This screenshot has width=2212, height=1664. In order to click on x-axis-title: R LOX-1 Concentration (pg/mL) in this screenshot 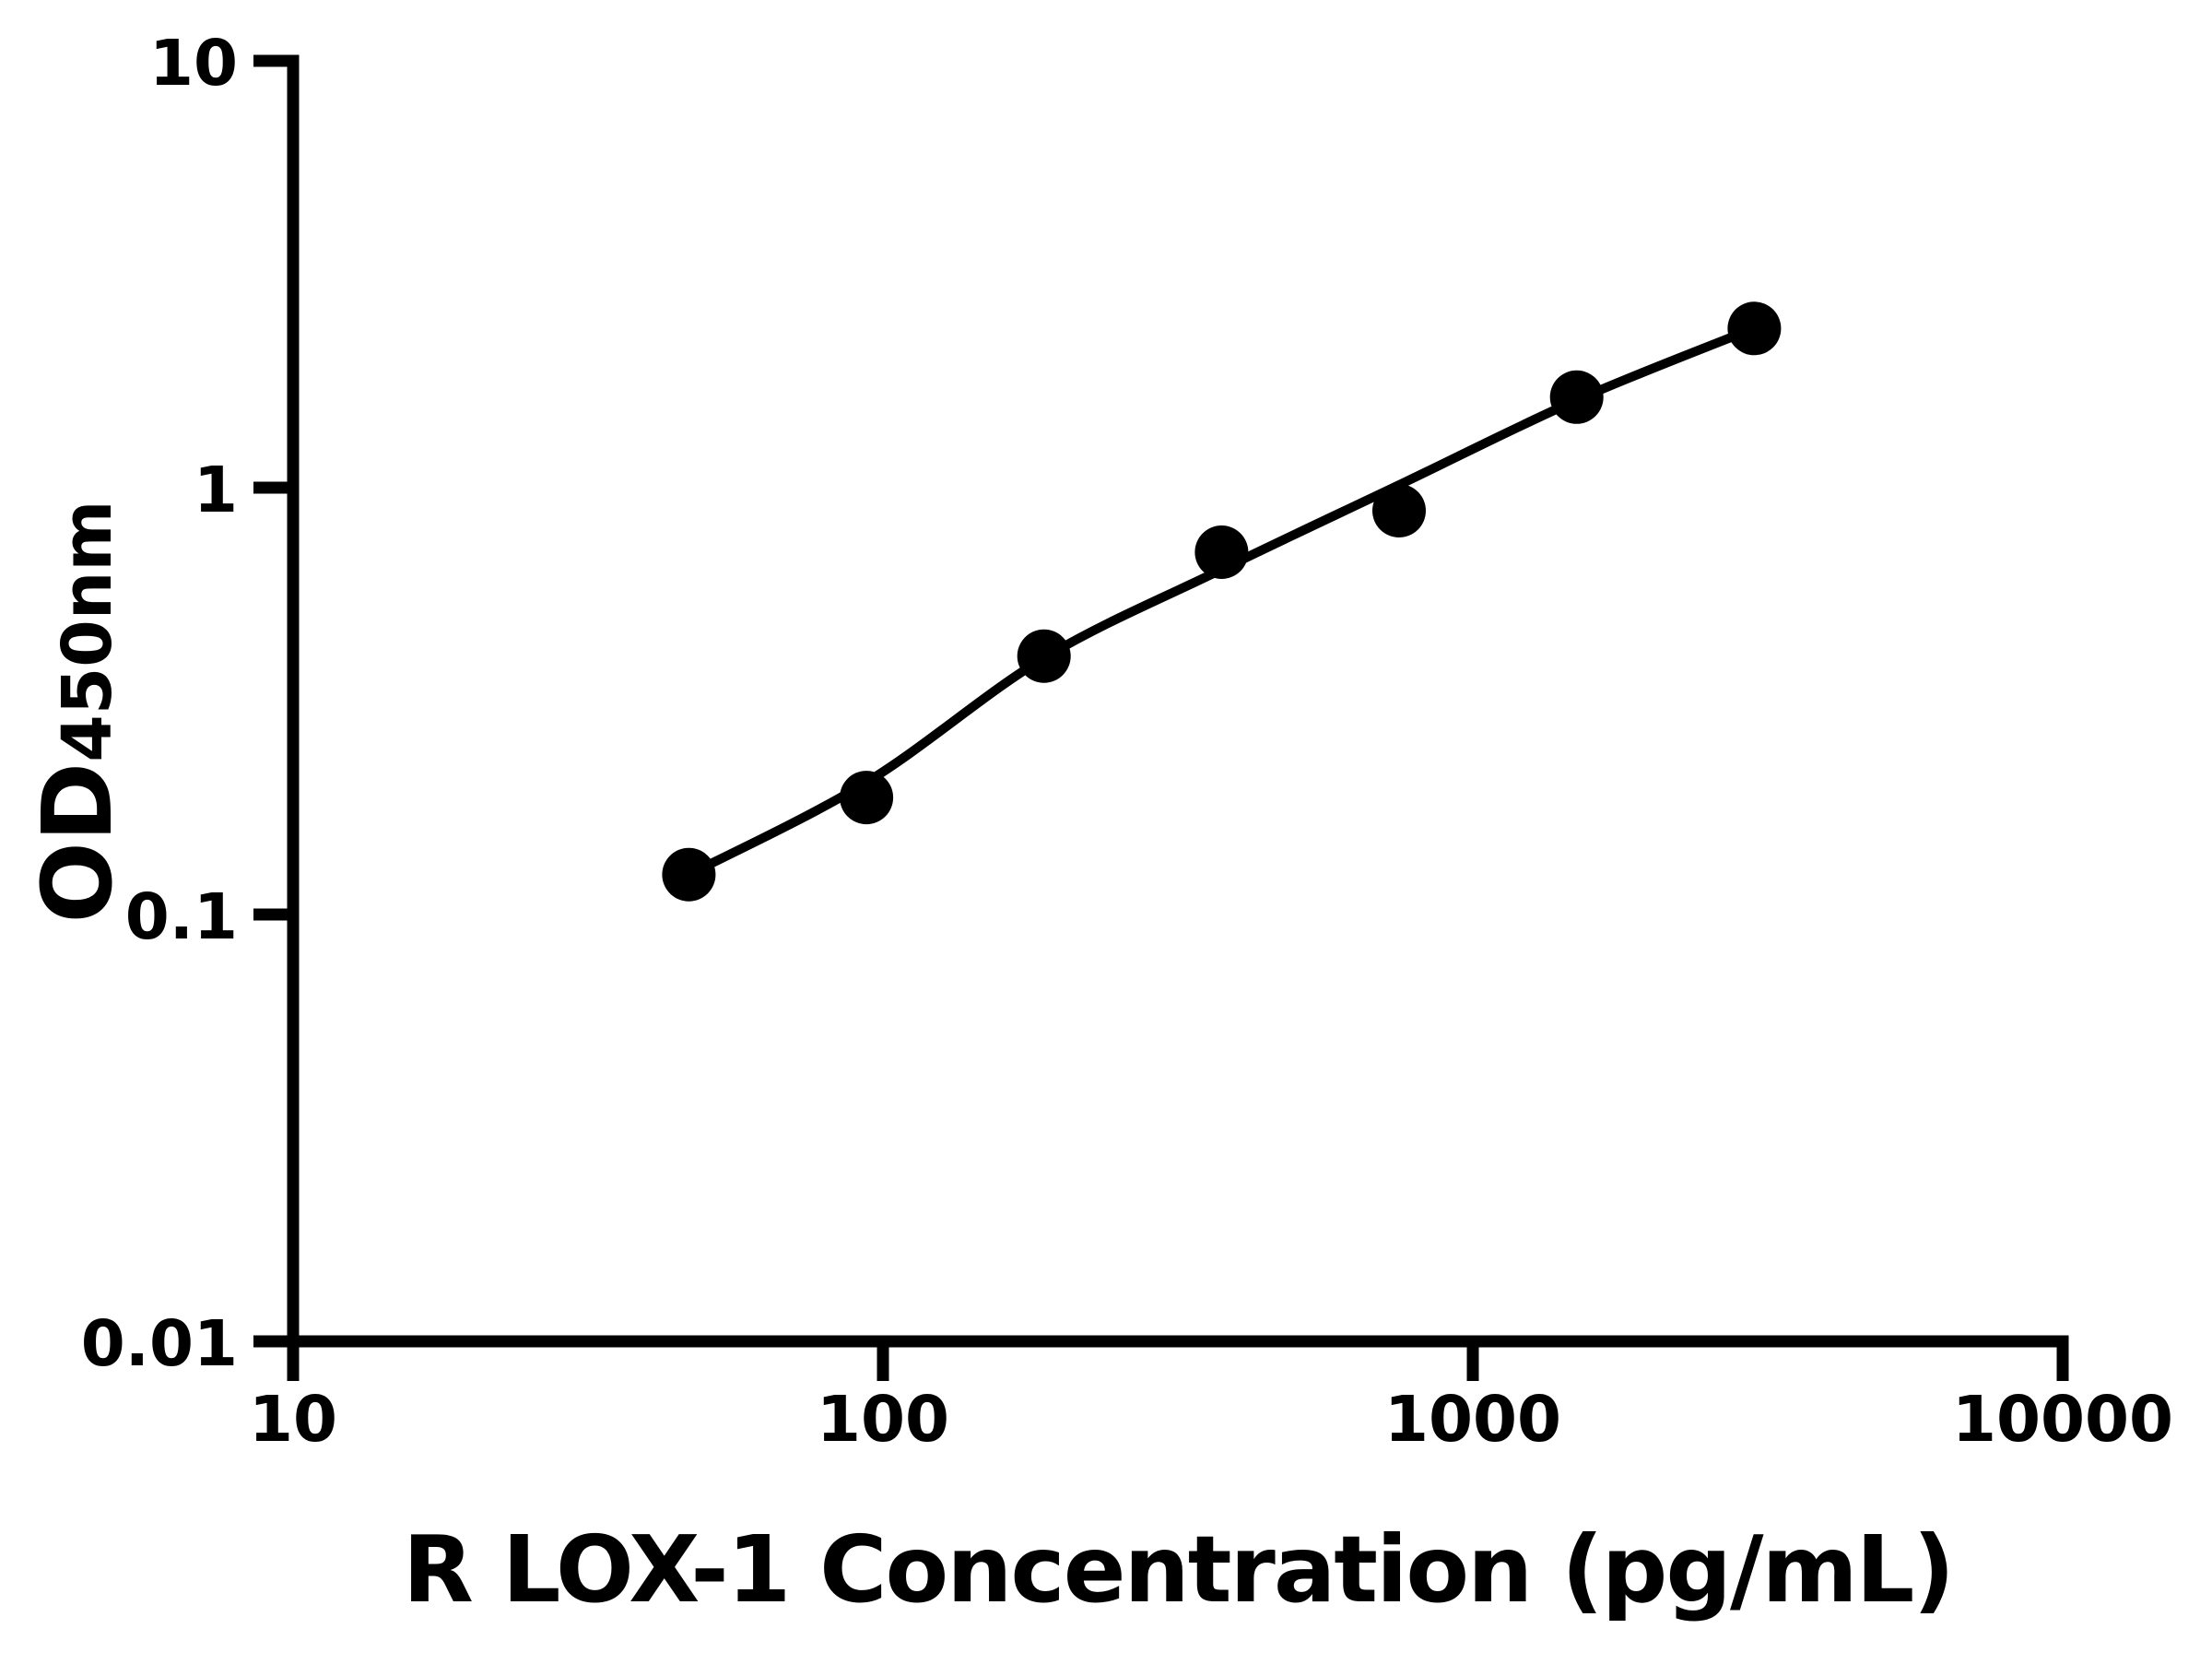, I will do `click(1178, 1569)`.